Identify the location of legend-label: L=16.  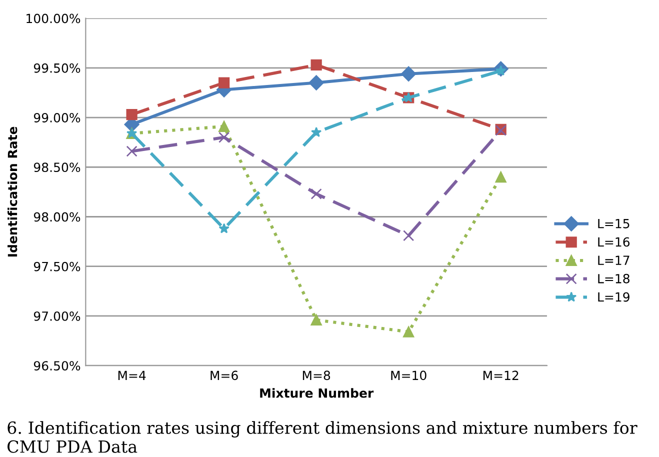
(614, 242).